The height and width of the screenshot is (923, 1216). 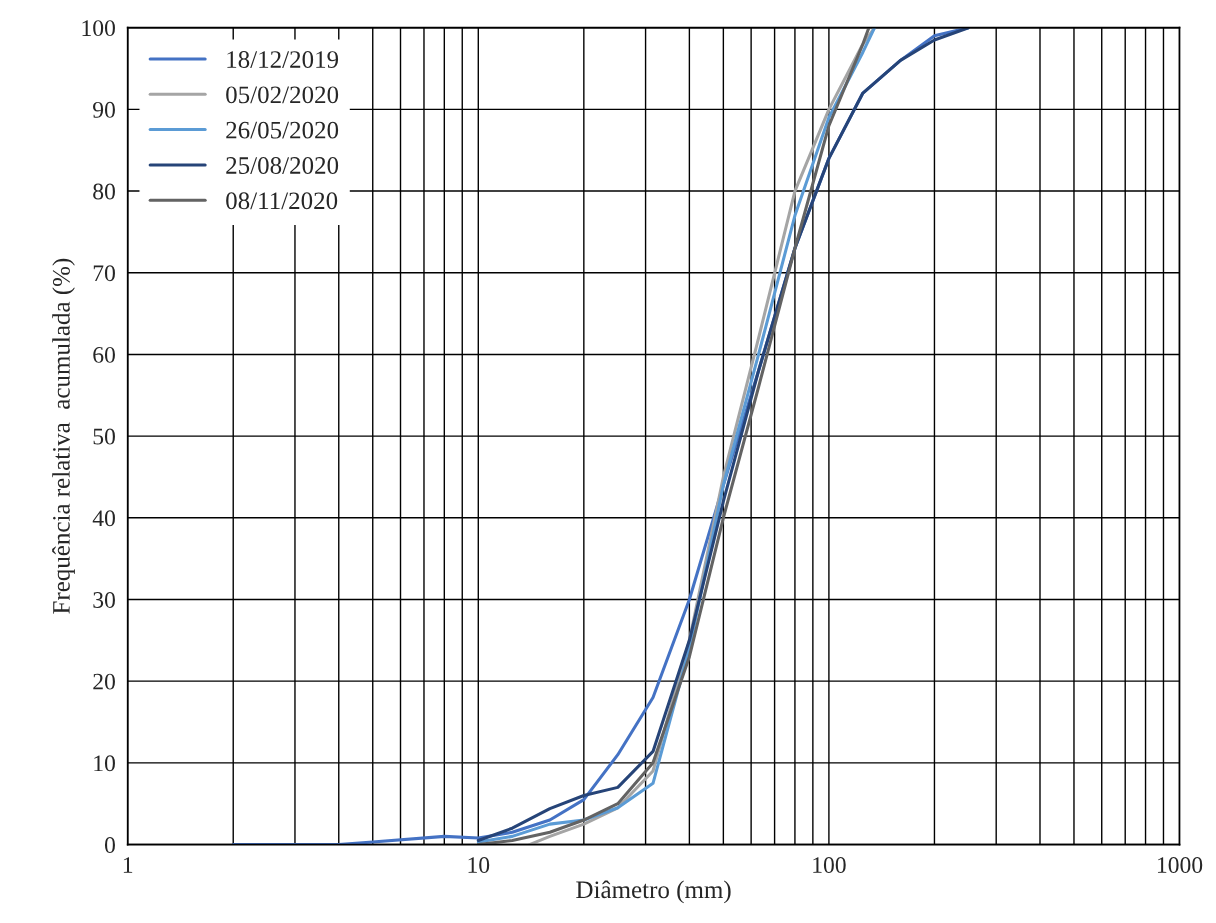 What do you see at coordinates (104, 273) in the screenshot?
I see `y-tick-label: 70` at bounding box center [104, 273].